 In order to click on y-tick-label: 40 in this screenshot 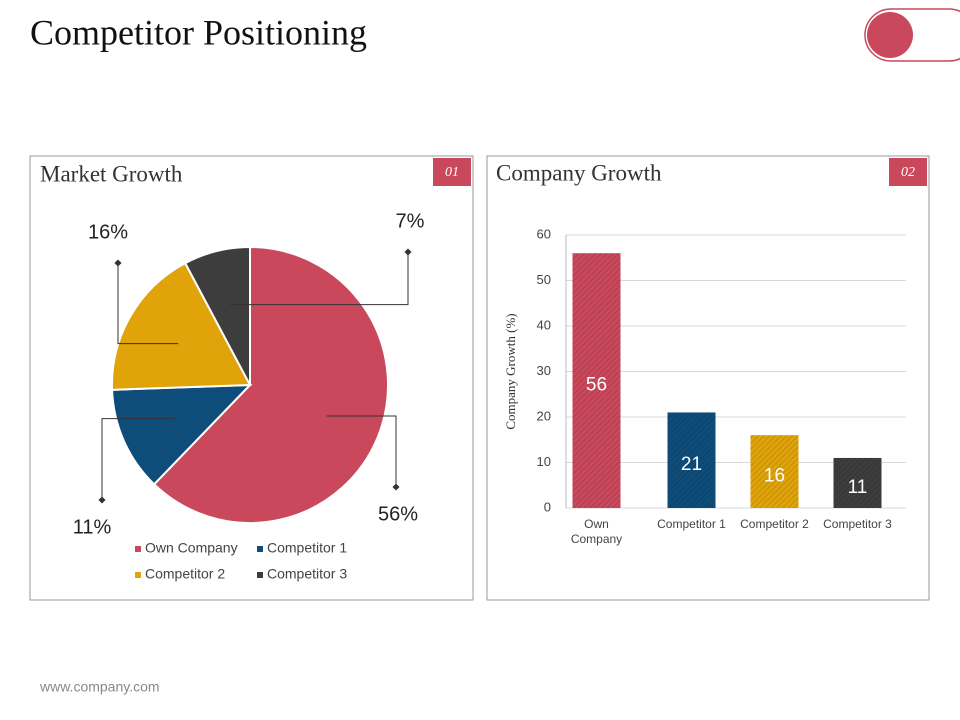, I will do `click(544, 324)`.